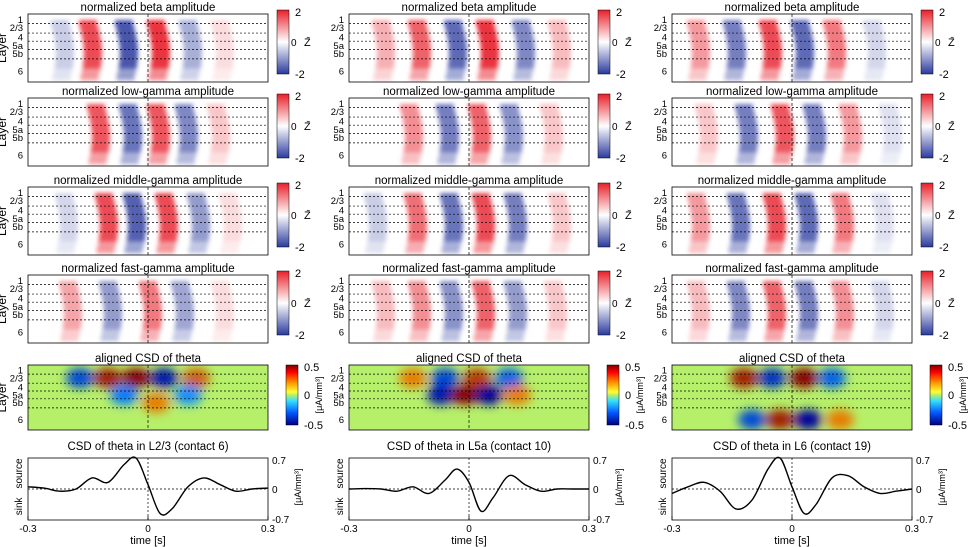 The image size is (976, 547). I want to click on col1-csd-layer-tick-3: 5a, so click(338, 395).